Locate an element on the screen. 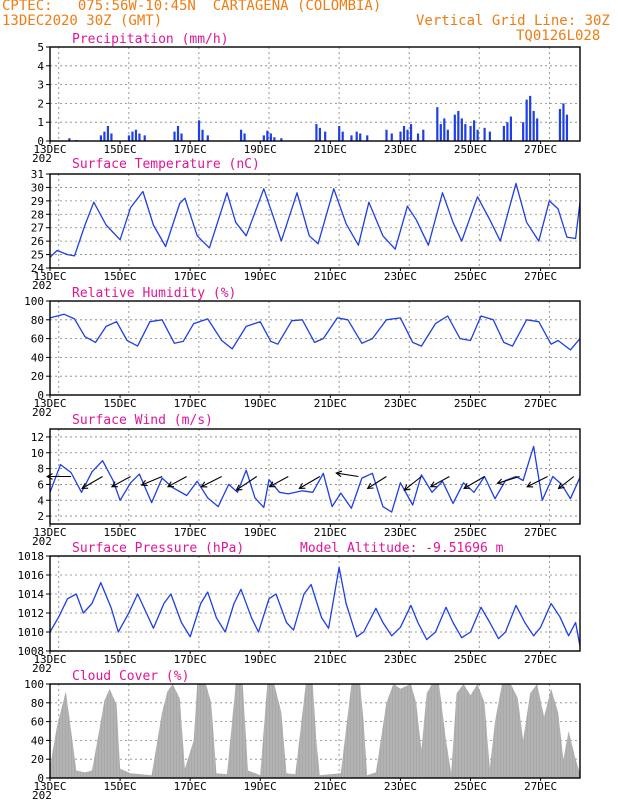 The image size is (618, 800). temperature-xtick-label: 17DEC is located at coordinates (190, 276).